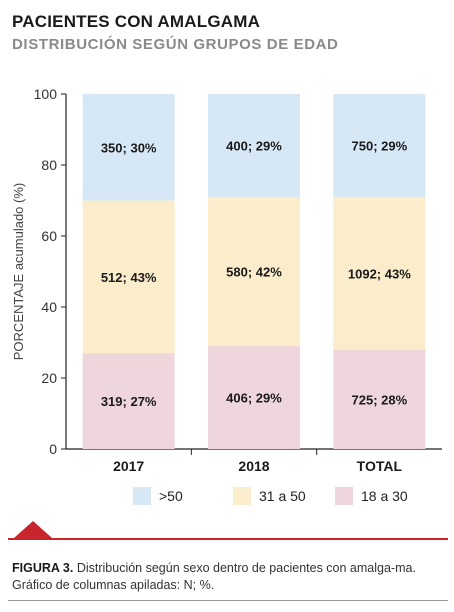 Image resolution: width=454 pixels, height=612 pixels. I want to click on caption-label: FIGURA 3., so click(43, 568).